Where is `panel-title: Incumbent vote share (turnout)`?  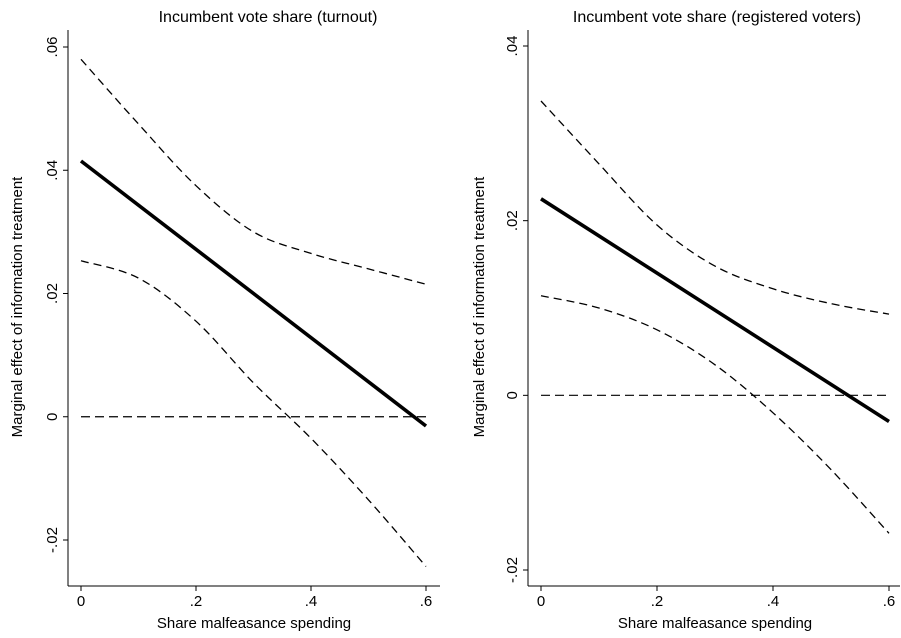 panel-title: Incumbent vote share (turnout) is located at coordinates (268, 17).